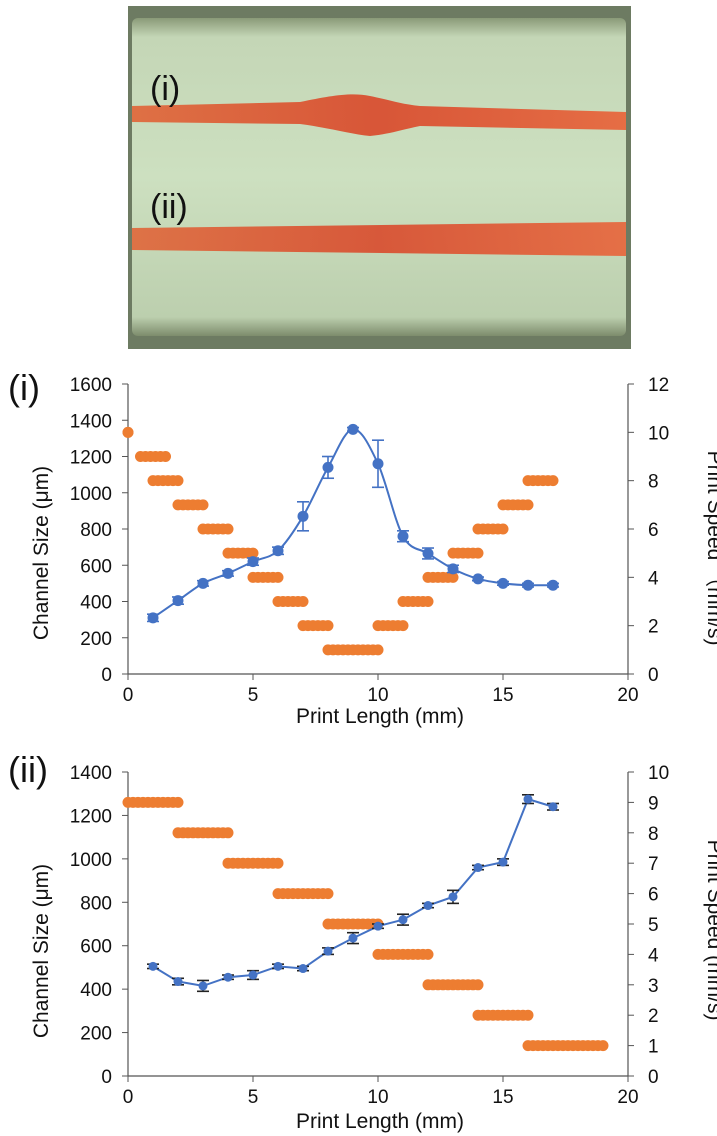 This screenshot has height=1136, width=717. Describe the element at coordinates (91, 773) in the screenshot. I see `y-tick-label: 1400` at that location.